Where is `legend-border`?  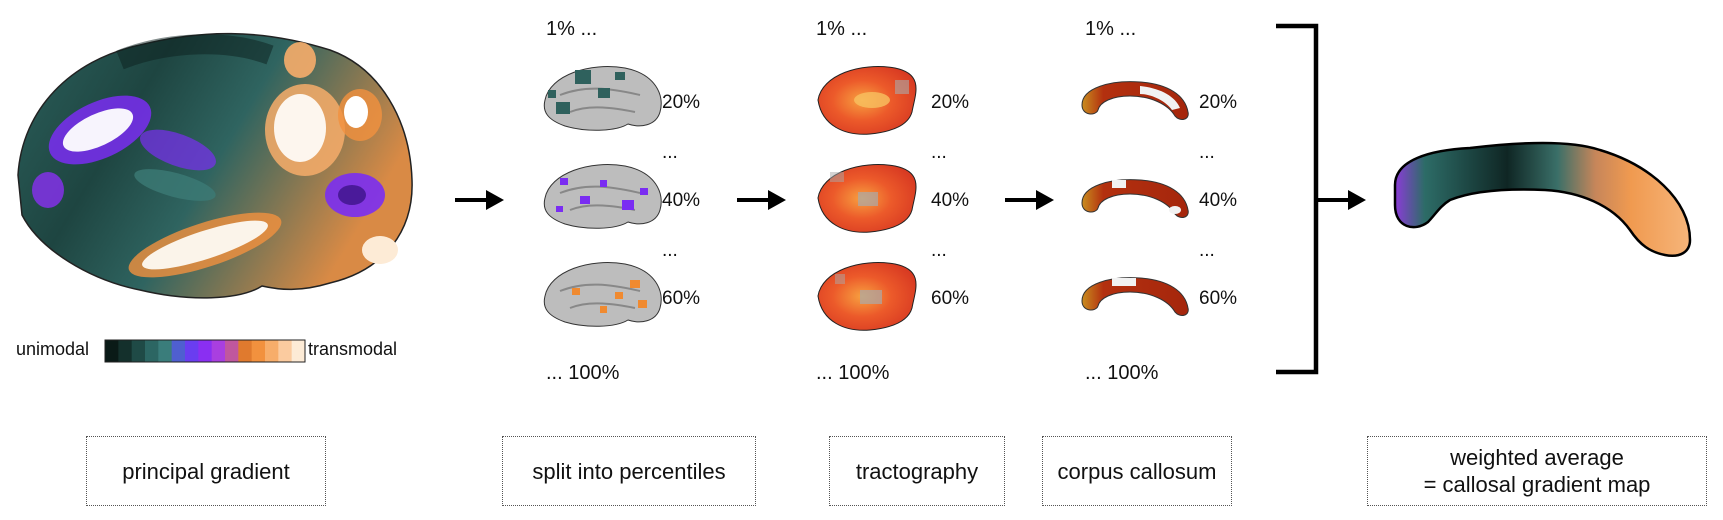 legend-border is located at coordinates (205, 351).